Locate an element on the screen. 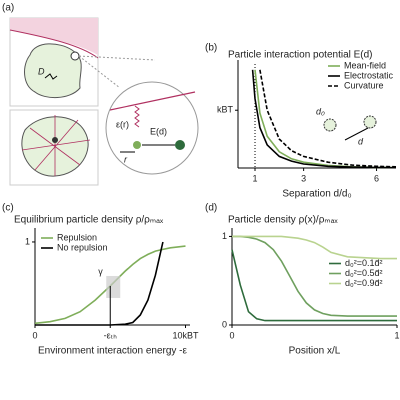 The width and height of the screenshot is (400, 400). interaction-label: E(d) is located at coordinates (158, 131).